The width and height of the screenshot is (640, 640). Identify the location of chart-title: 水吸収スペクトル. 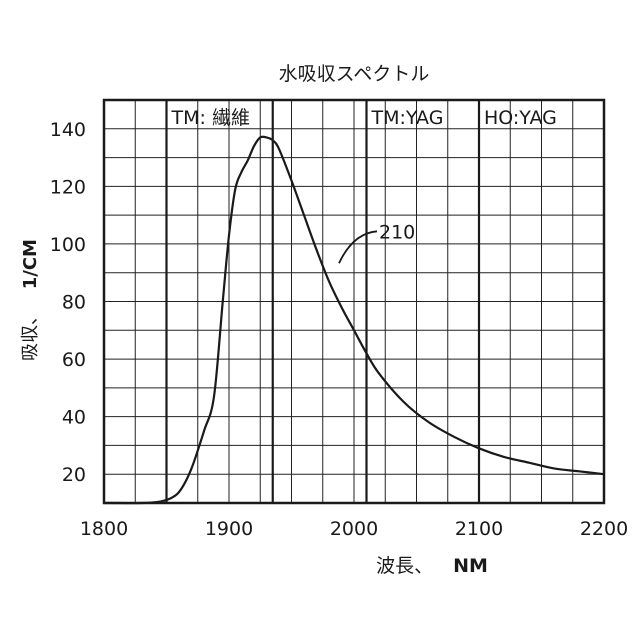
(354, 74).